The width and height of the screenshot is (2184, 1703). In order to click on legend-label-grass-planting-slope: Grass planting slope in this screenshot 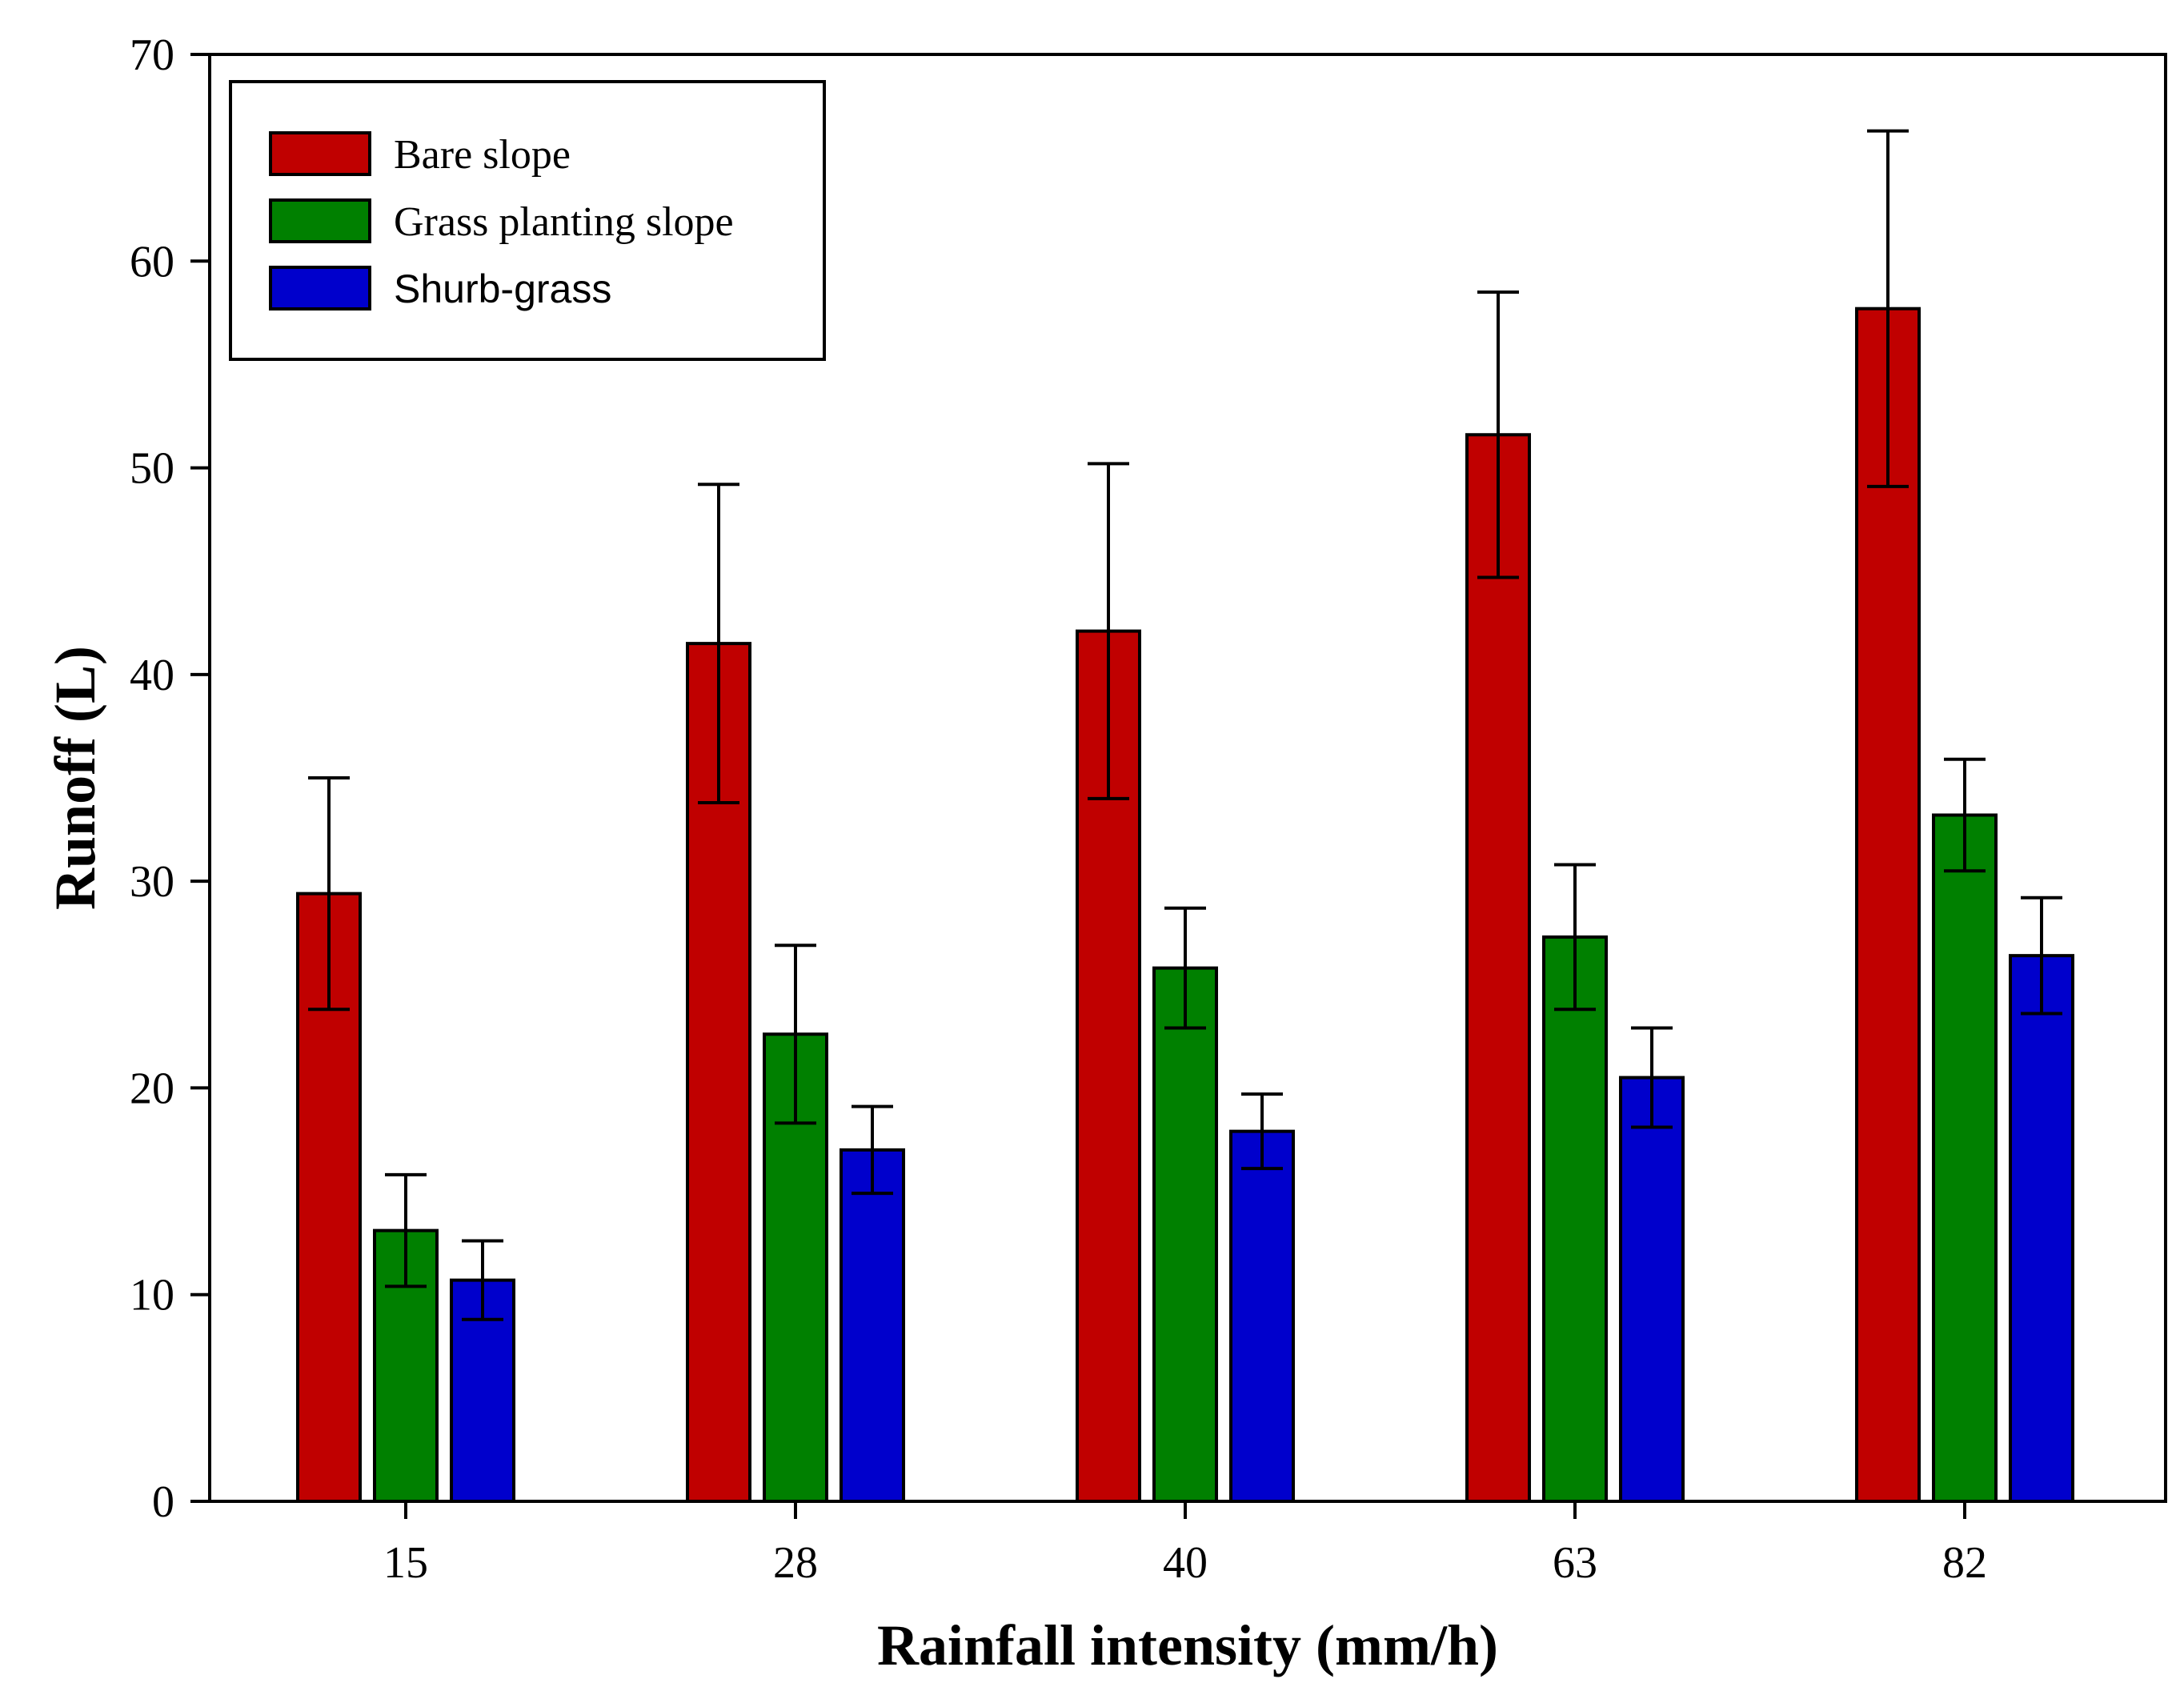, I will do `click(564, 222)`.